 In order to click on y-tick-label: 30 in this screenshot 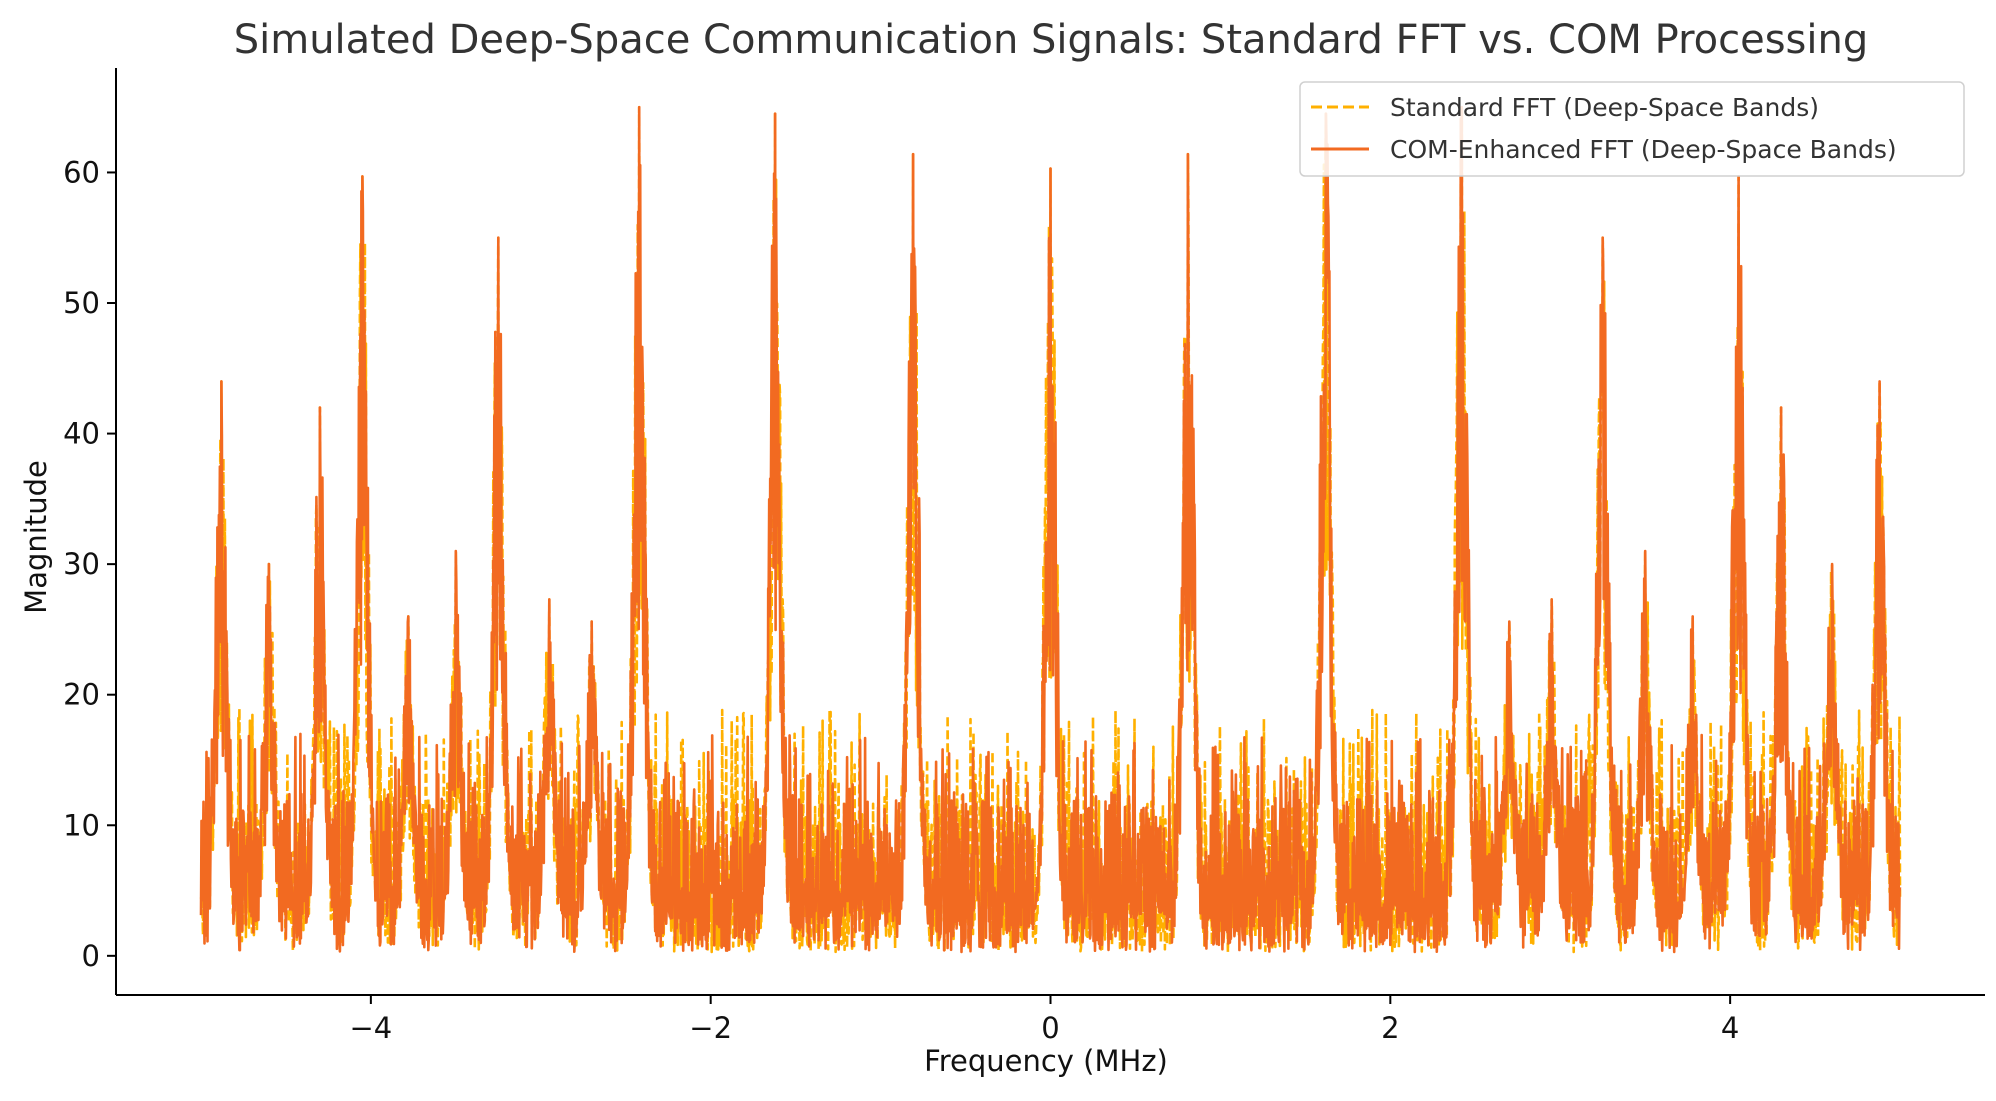, I will do `click(81, 564)`.